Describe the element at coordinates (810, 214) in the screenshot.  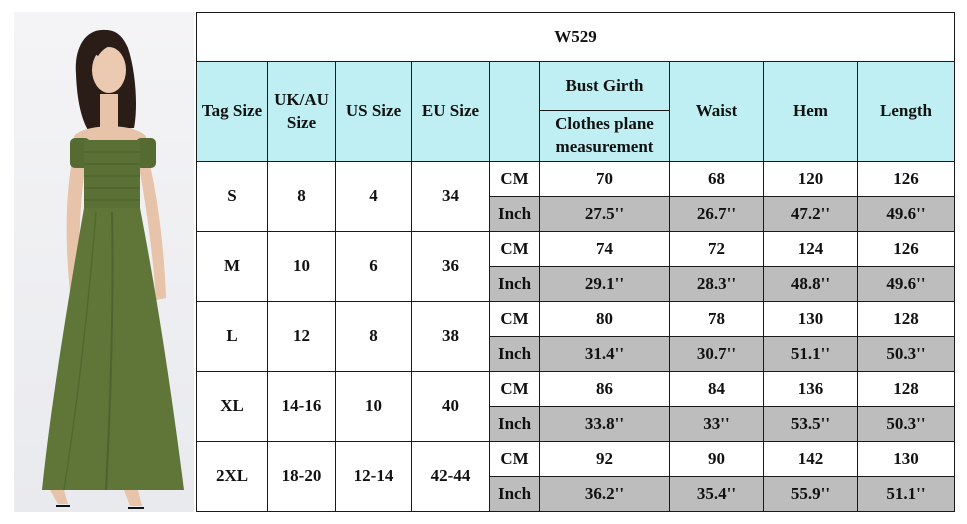
I see `hem-inch-cell: 47.2''` at that location.